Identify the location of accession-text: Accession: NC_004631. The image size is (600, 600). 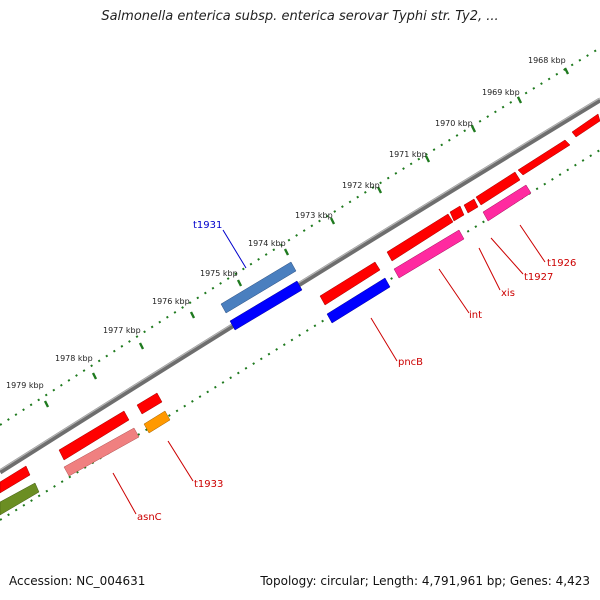
(77, 581).